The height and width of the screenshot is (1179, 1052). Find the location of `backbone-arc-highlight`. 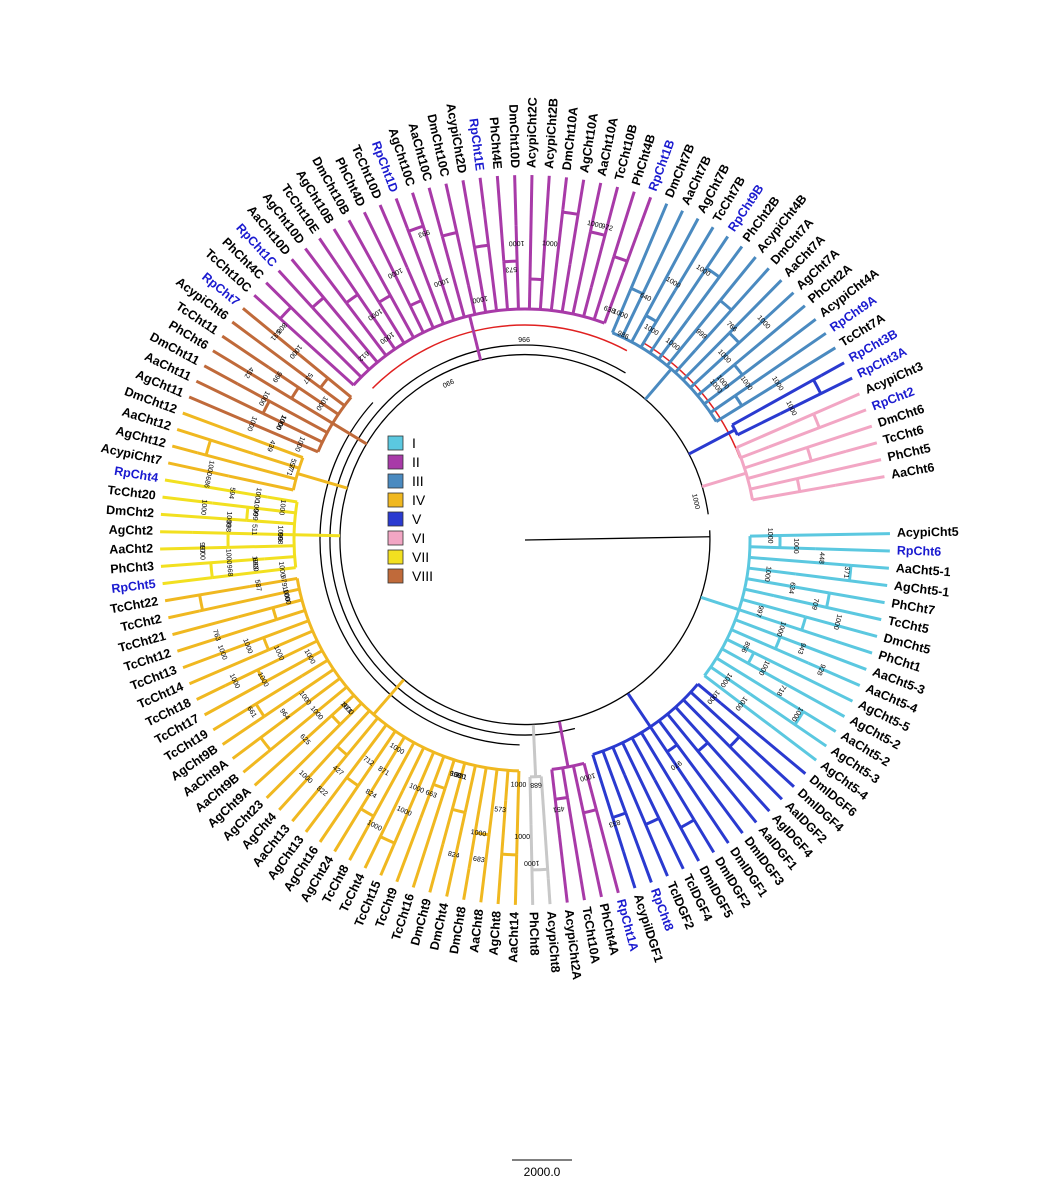

backbone-arc-highlight is located at coordinates (499, 356).